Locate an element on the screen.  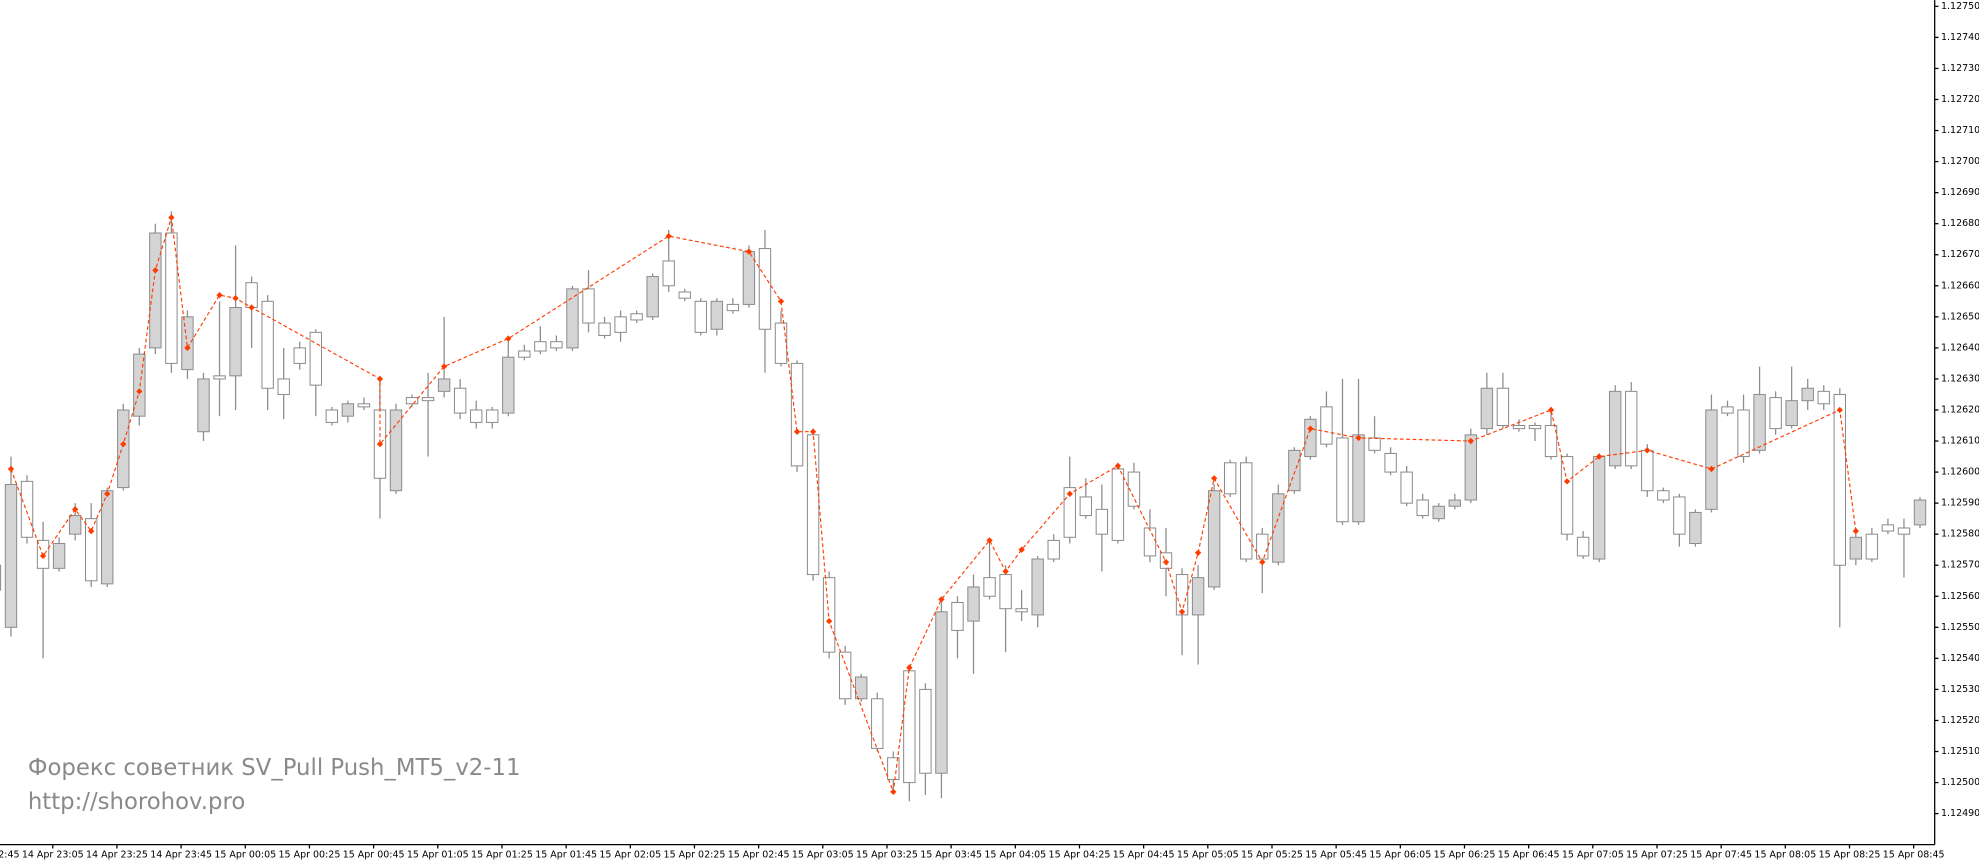
y-tick-label: 1.12570 is located at coordinates (1960, 565).